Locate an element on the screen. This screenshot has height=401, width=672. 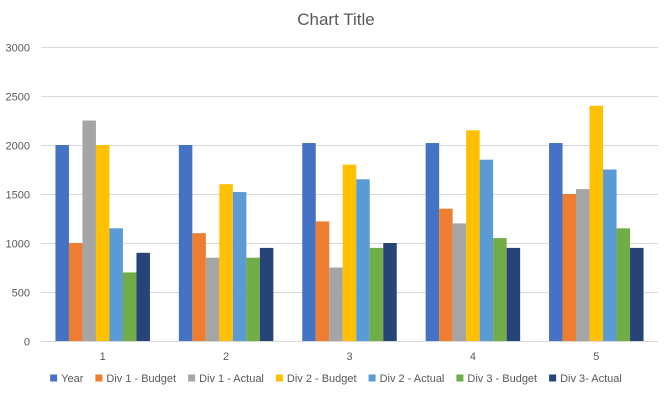
y-tick-label: 2000 is located at coordinates (18, 147).